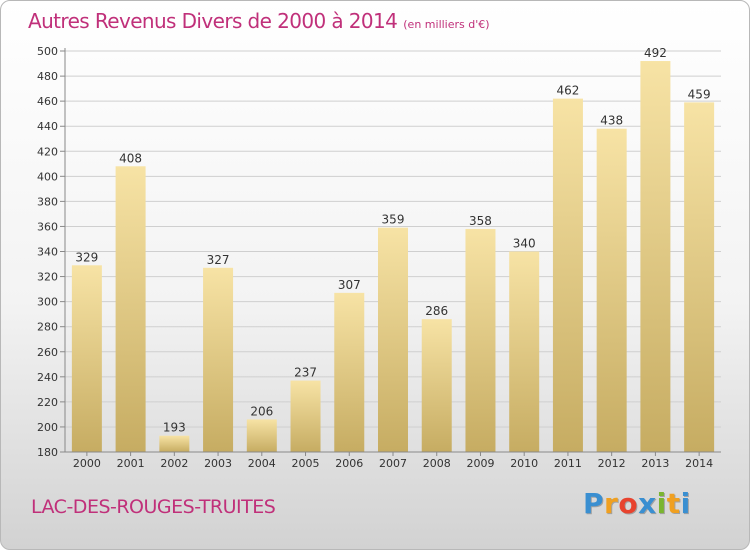 The width and height of the screenshot is (750, 550). Describe the element at coordinates (47, 51) in the screenshot. I see `y-tick-label: 500` at that location.